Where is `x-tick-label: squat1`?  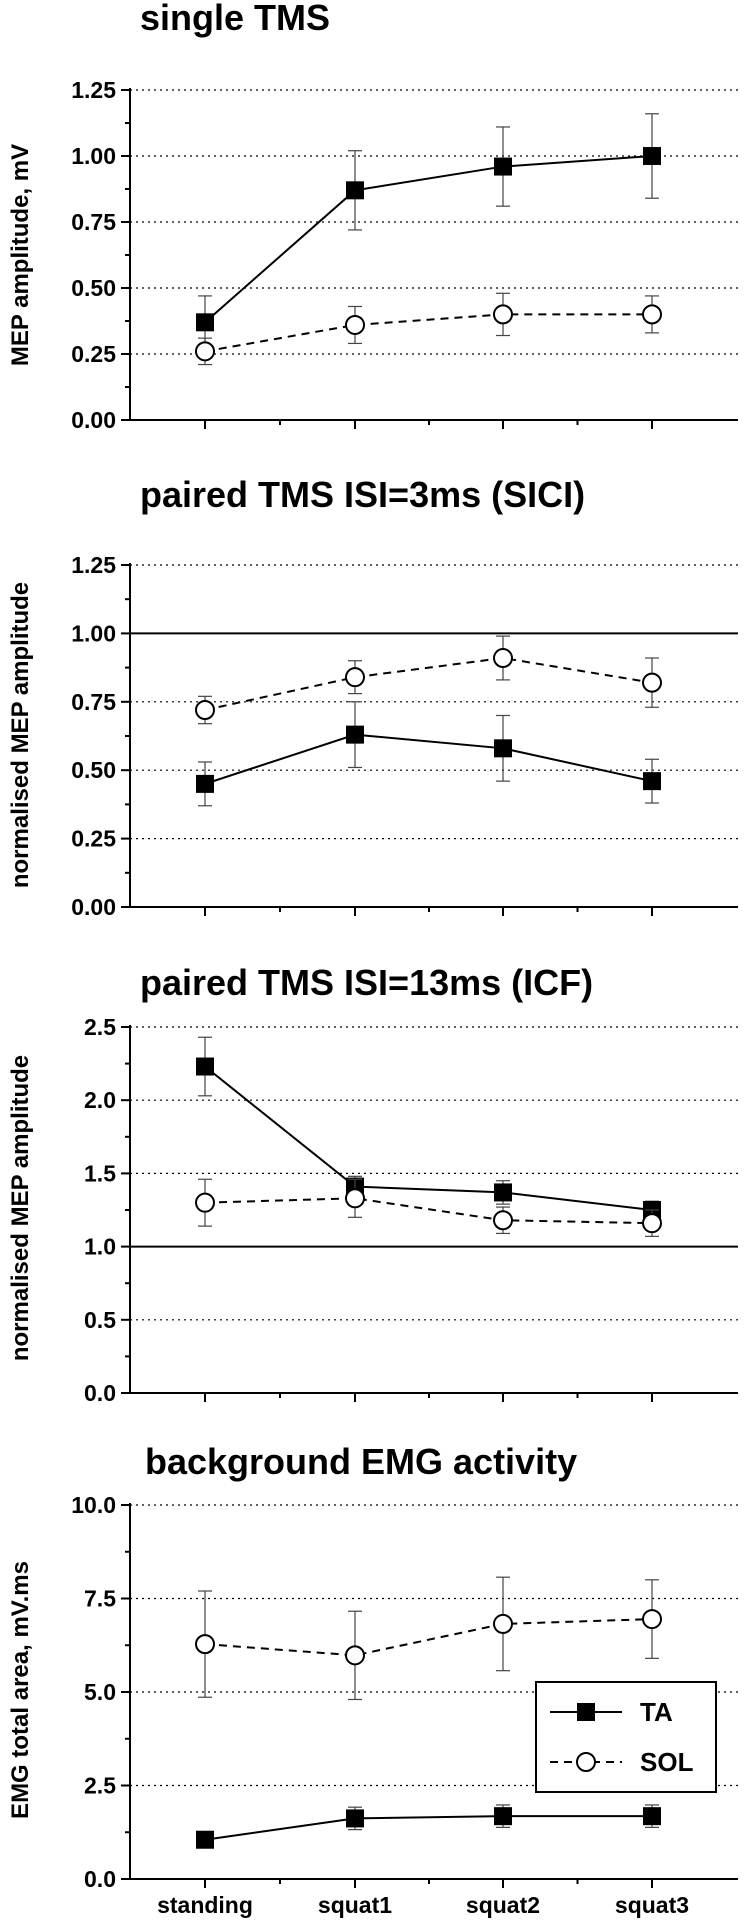
x-tick-label: squat1 is located at coordinates (355, 1905).